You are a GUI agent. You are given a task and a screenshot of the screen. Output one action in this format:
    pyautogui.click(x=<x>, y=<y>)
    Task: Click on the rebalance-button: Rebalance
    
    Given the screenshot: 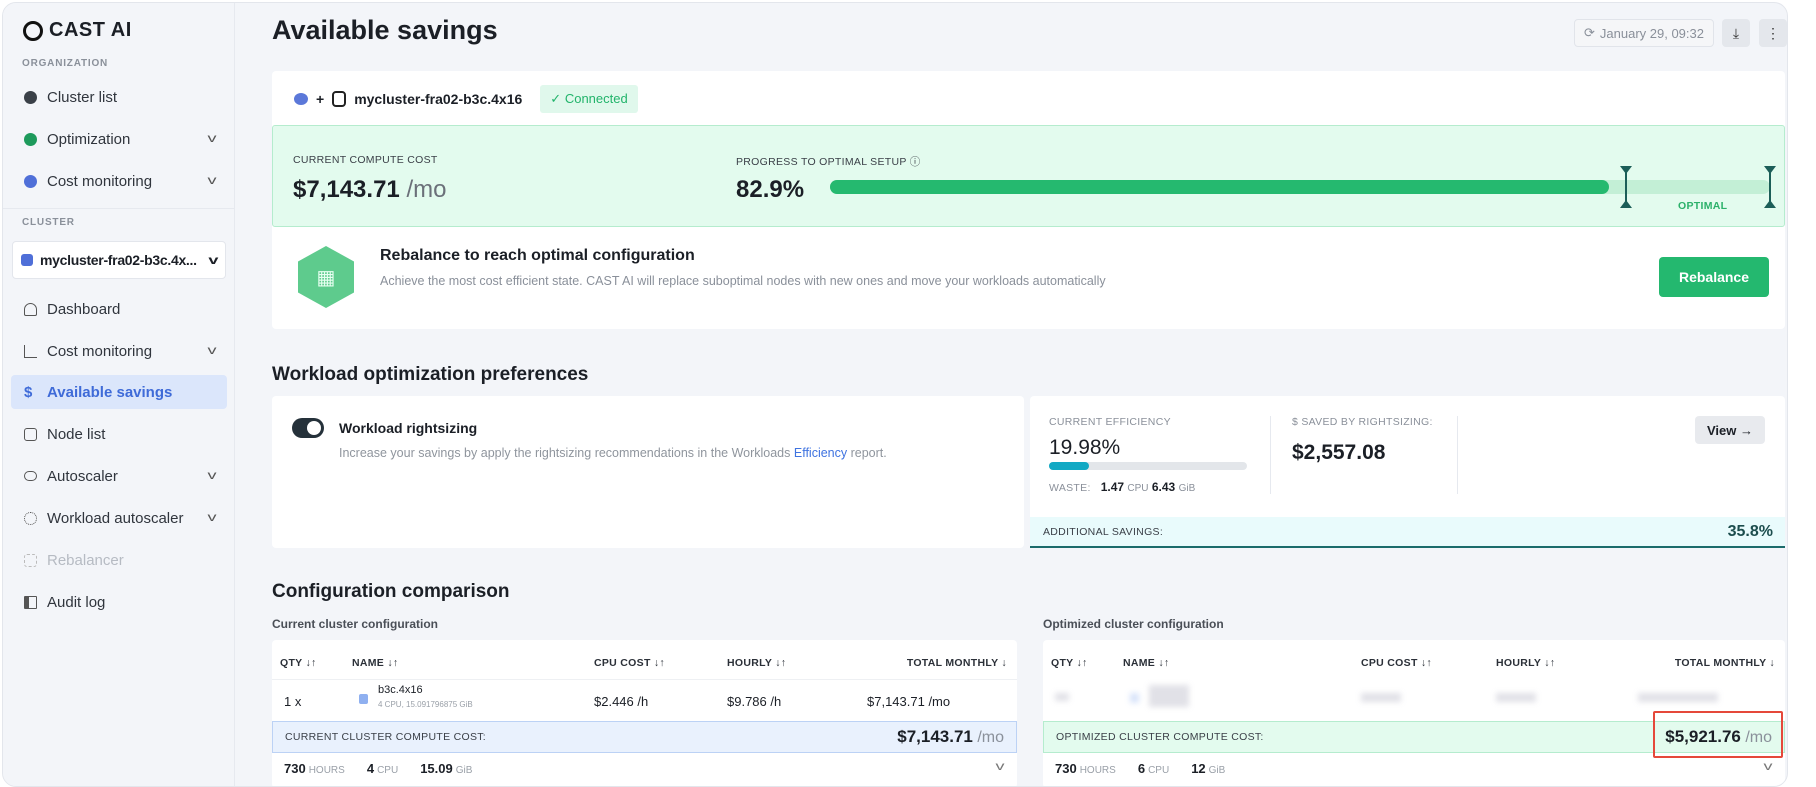 What is the action you would take?
    pyautogui.click(x=1714, y=277)
    